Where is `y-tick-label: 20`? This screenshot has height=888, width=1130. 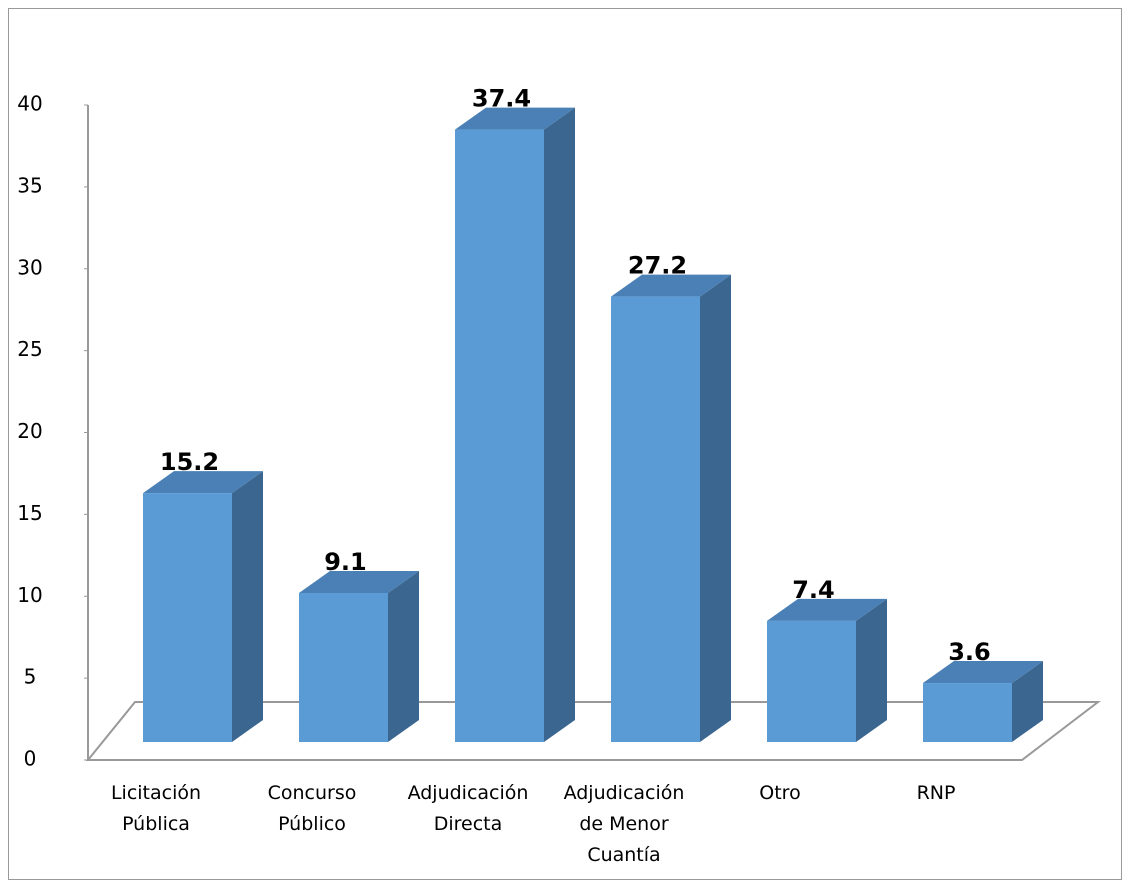 y-tick-label: 20 is located at coordinates (29, 431).